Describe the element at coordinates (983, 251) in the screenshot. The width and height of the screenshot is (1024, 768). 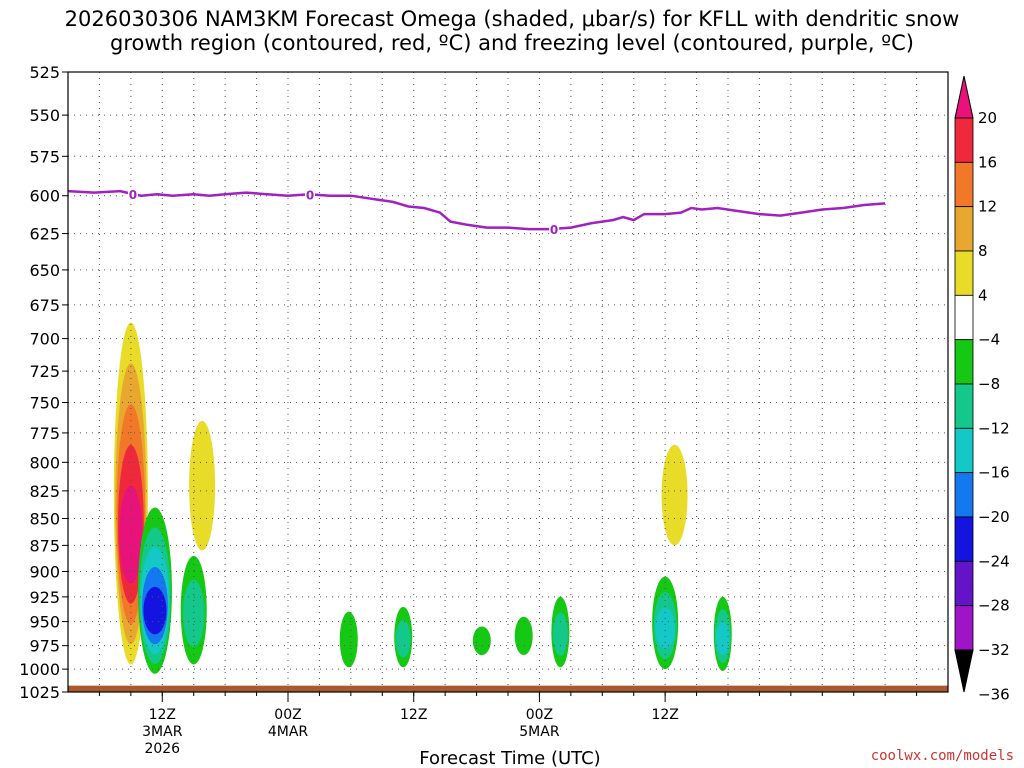
I see `colorbar-label: 8` at that location.